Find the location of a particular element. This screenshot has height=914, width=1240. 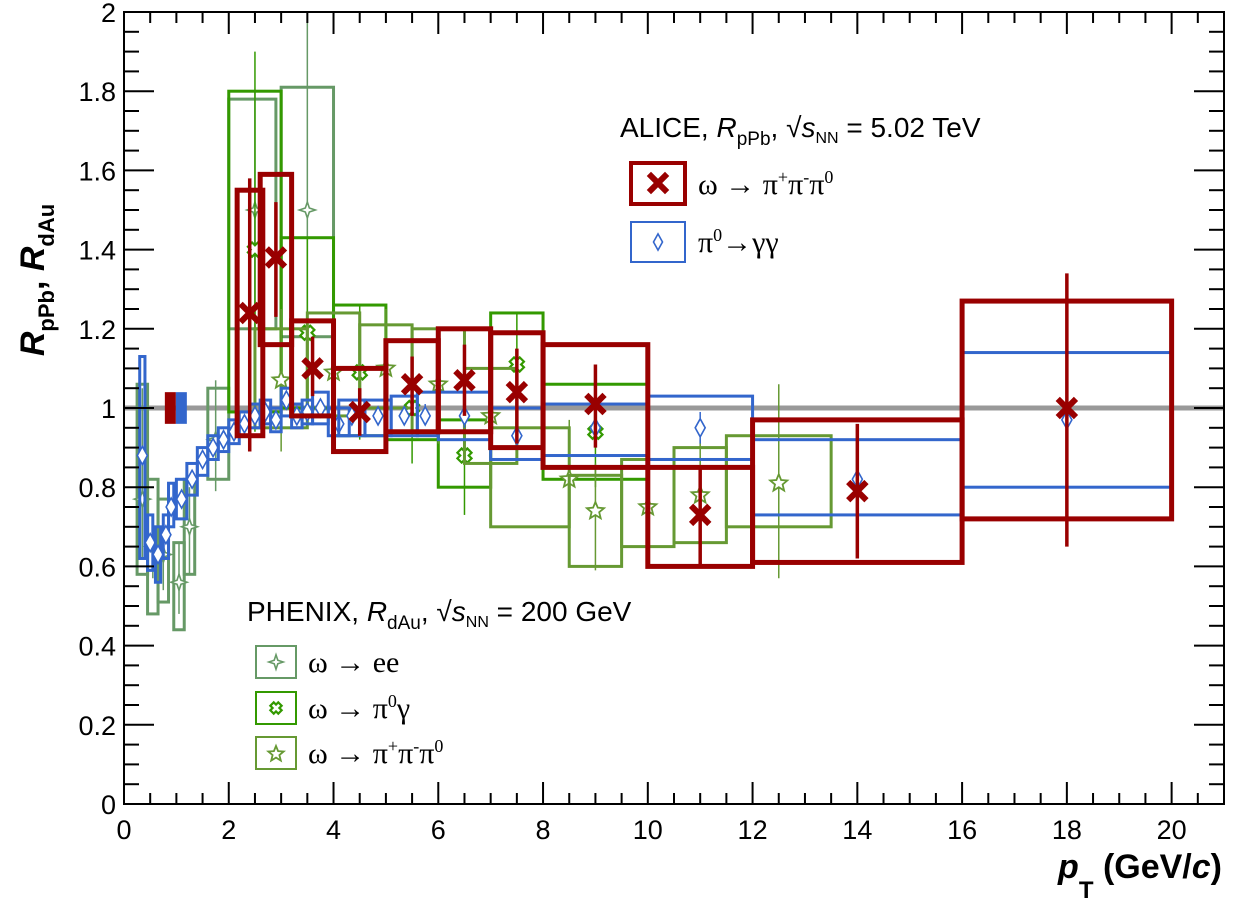

x-axis-title: pT (GeV/c) is located at coordinates (1139, 876).